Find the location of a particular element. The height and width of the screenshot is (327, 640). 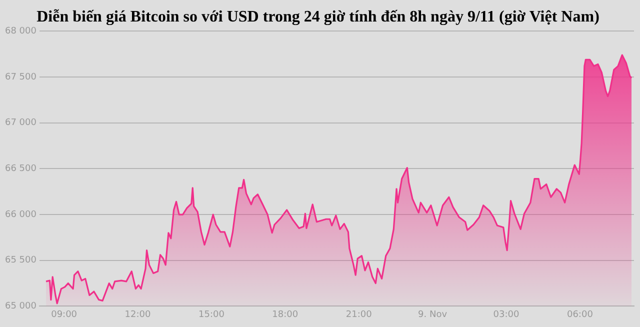

x-tick-label: 12:00 is located at coordinates (137, 315).